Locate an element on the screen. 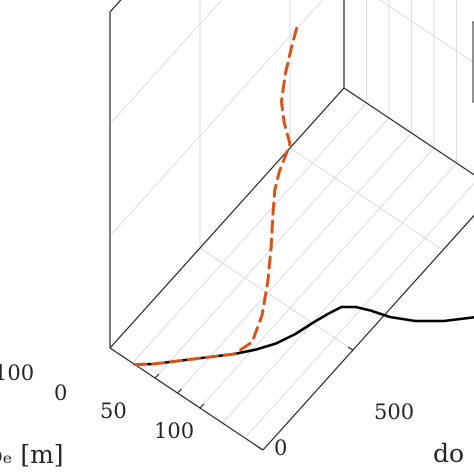 This screenshot has height=474, width=474. y-tick-label: 500 is located at coordinates (394, 412).